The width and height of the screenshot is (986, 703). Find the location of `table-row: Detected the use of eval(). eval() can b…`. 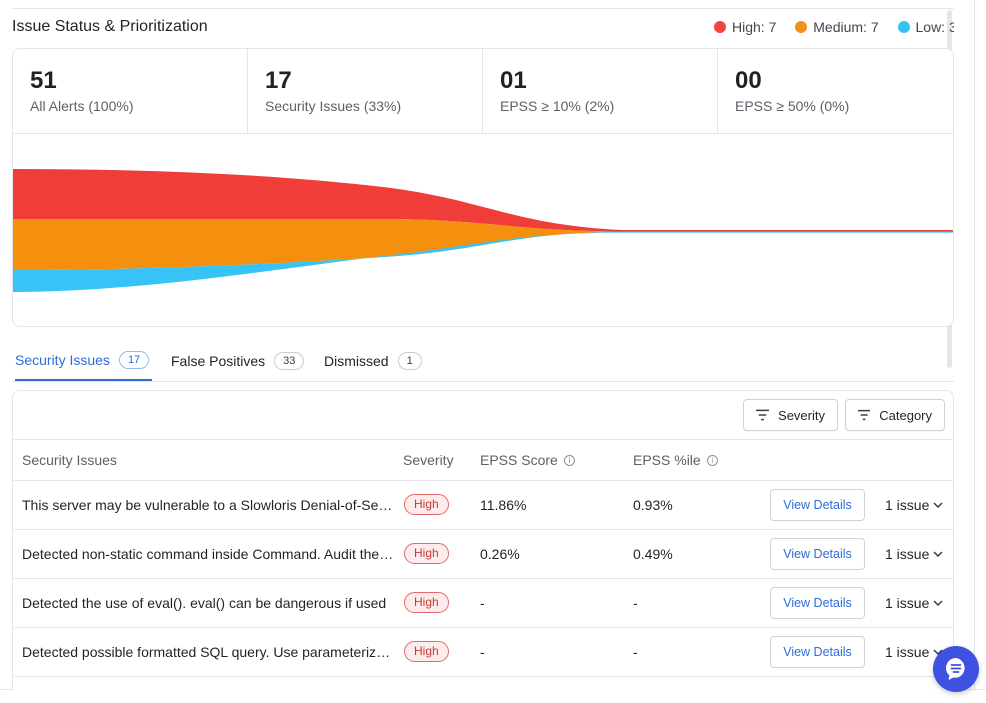

table-row: Detected the use of eval(). eval() can b… is located at coordinates (483, 603).